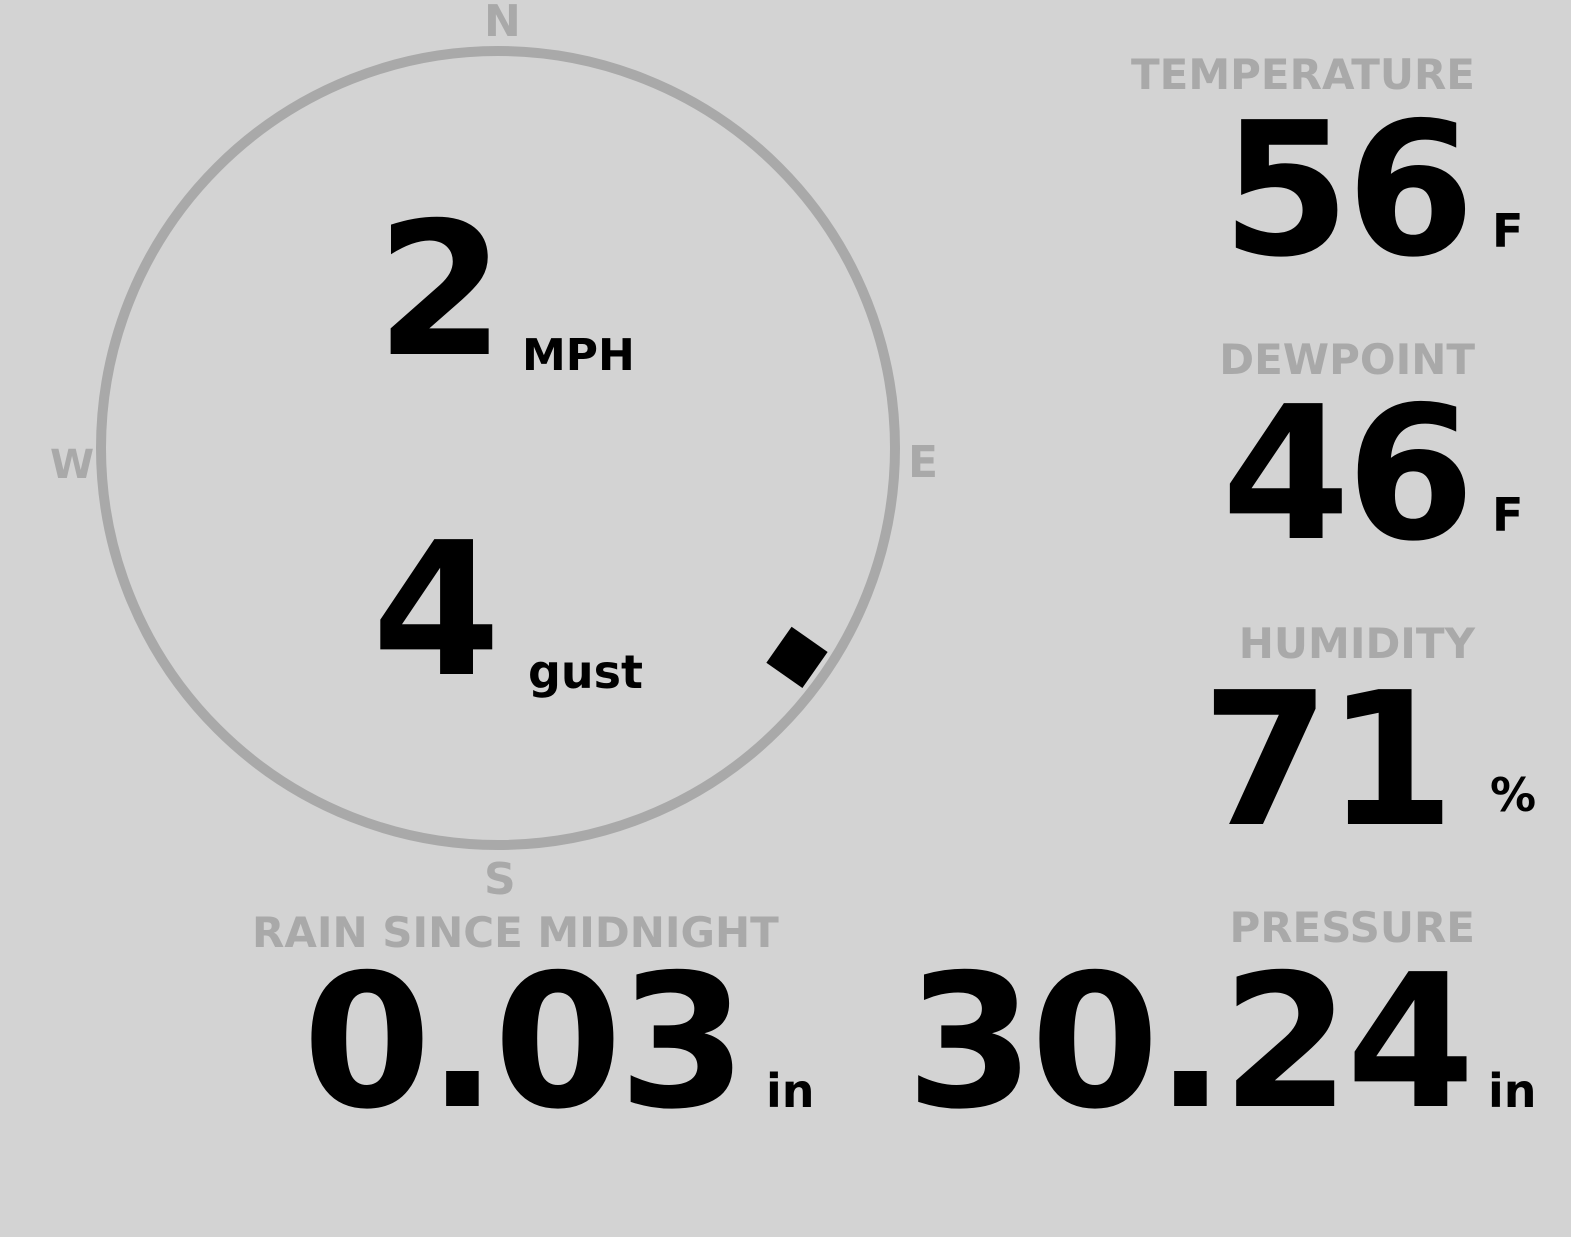  I want to click on compass-south: S, so click(500, 879).